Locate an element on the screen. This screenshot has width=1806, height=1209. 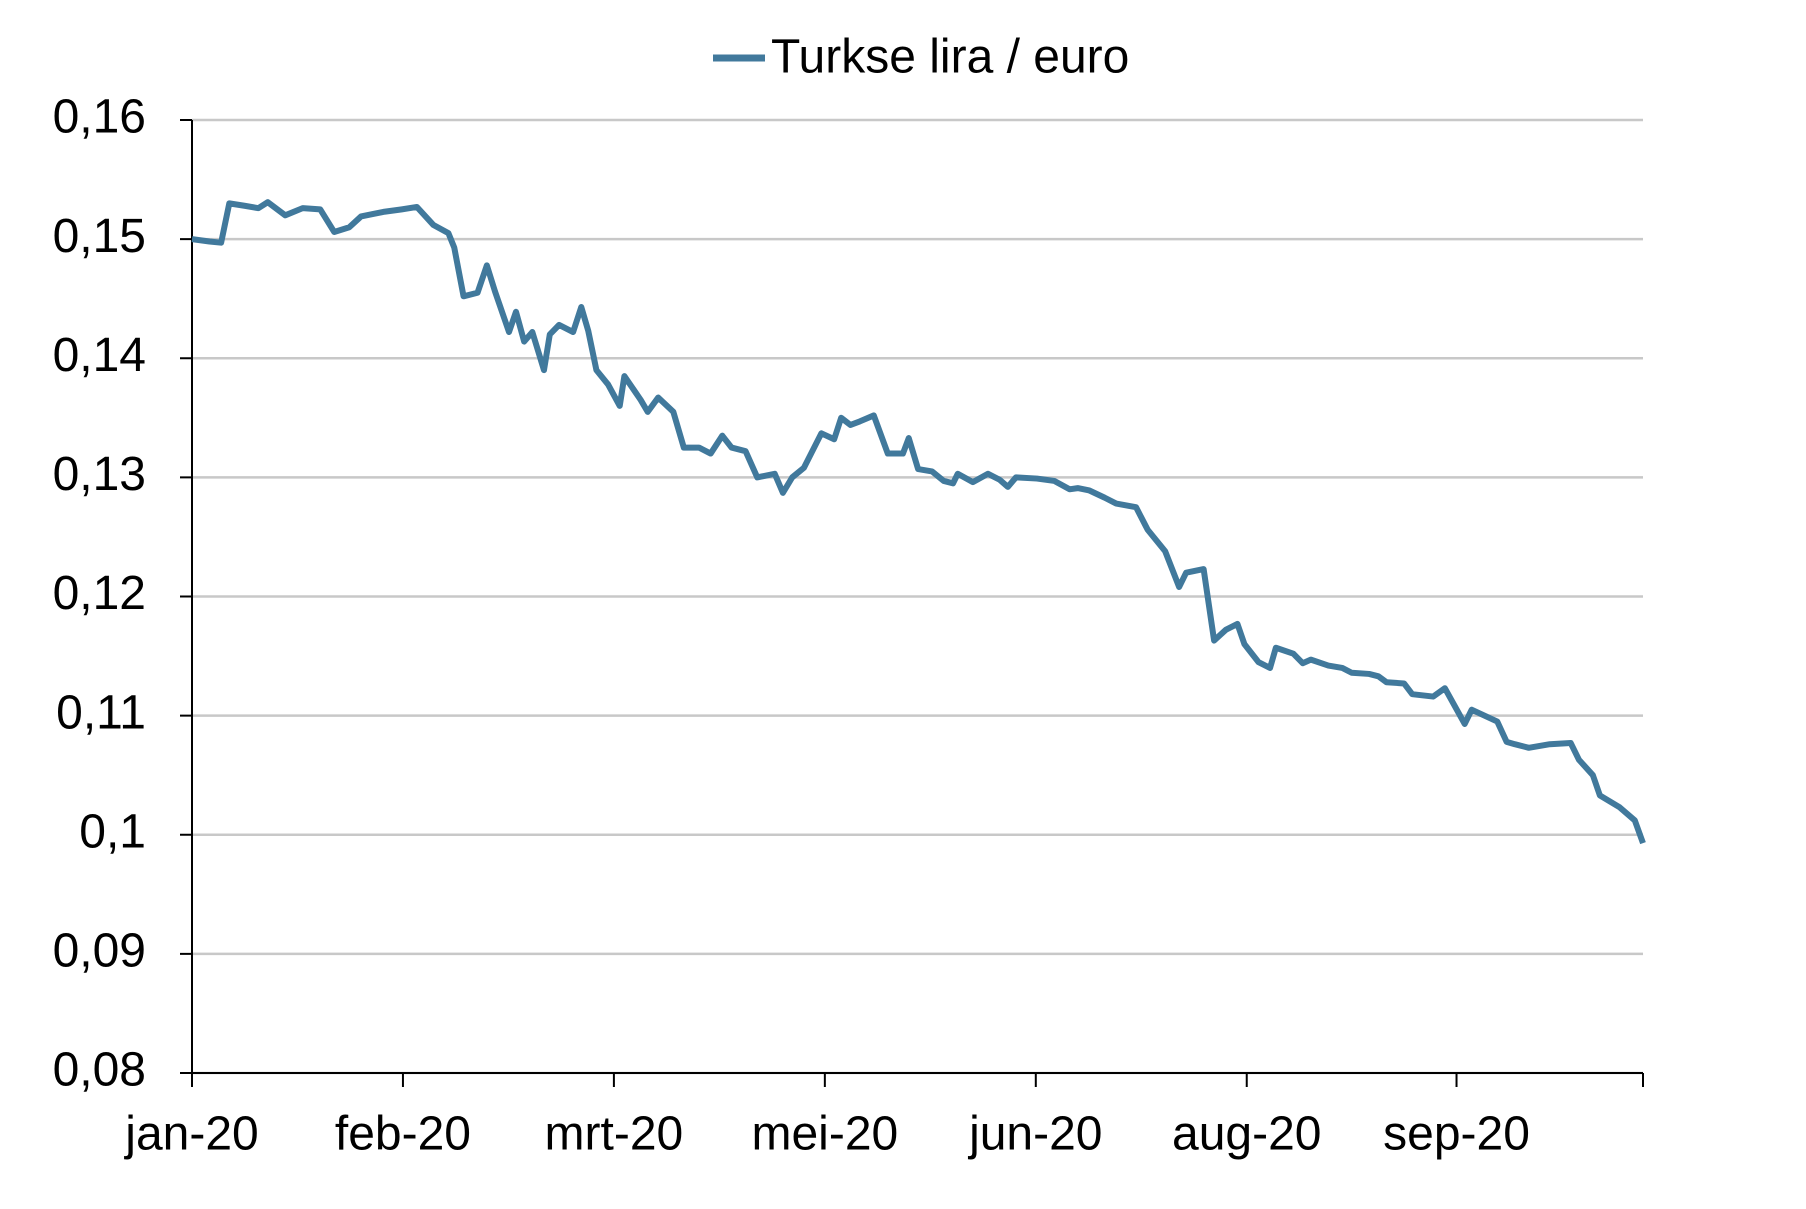
y-tick-label: 0,13 is located at coordinates (99, 474).